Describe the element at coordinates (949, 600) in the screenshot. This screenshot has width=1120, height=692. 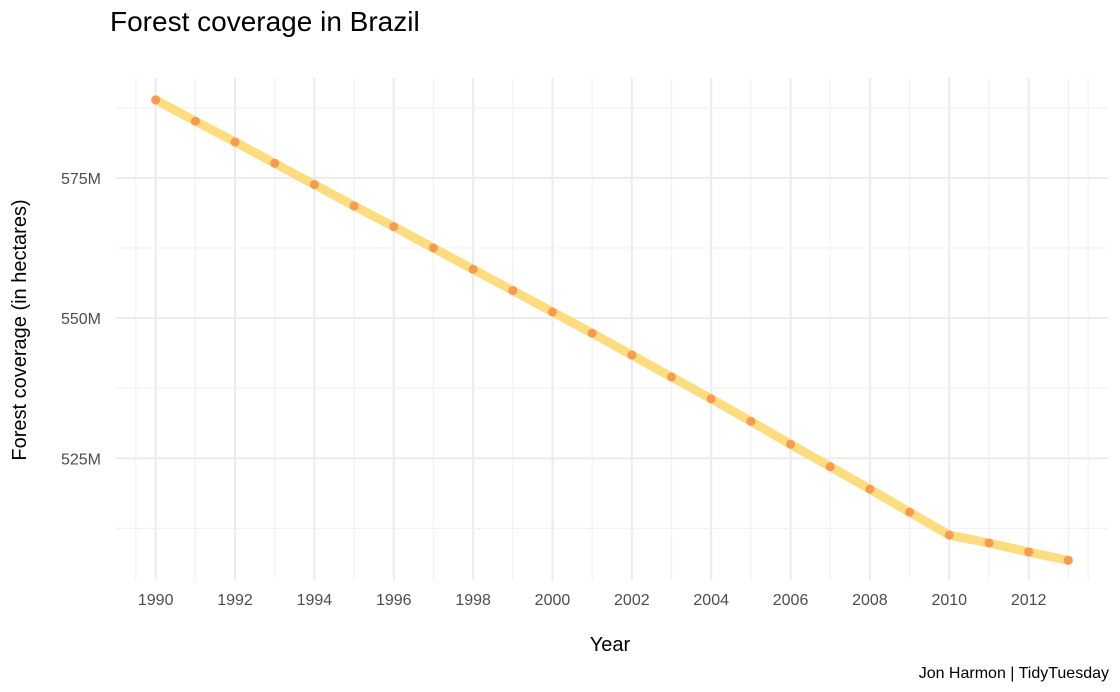
I see `x-tick-label: 2010` at that location.